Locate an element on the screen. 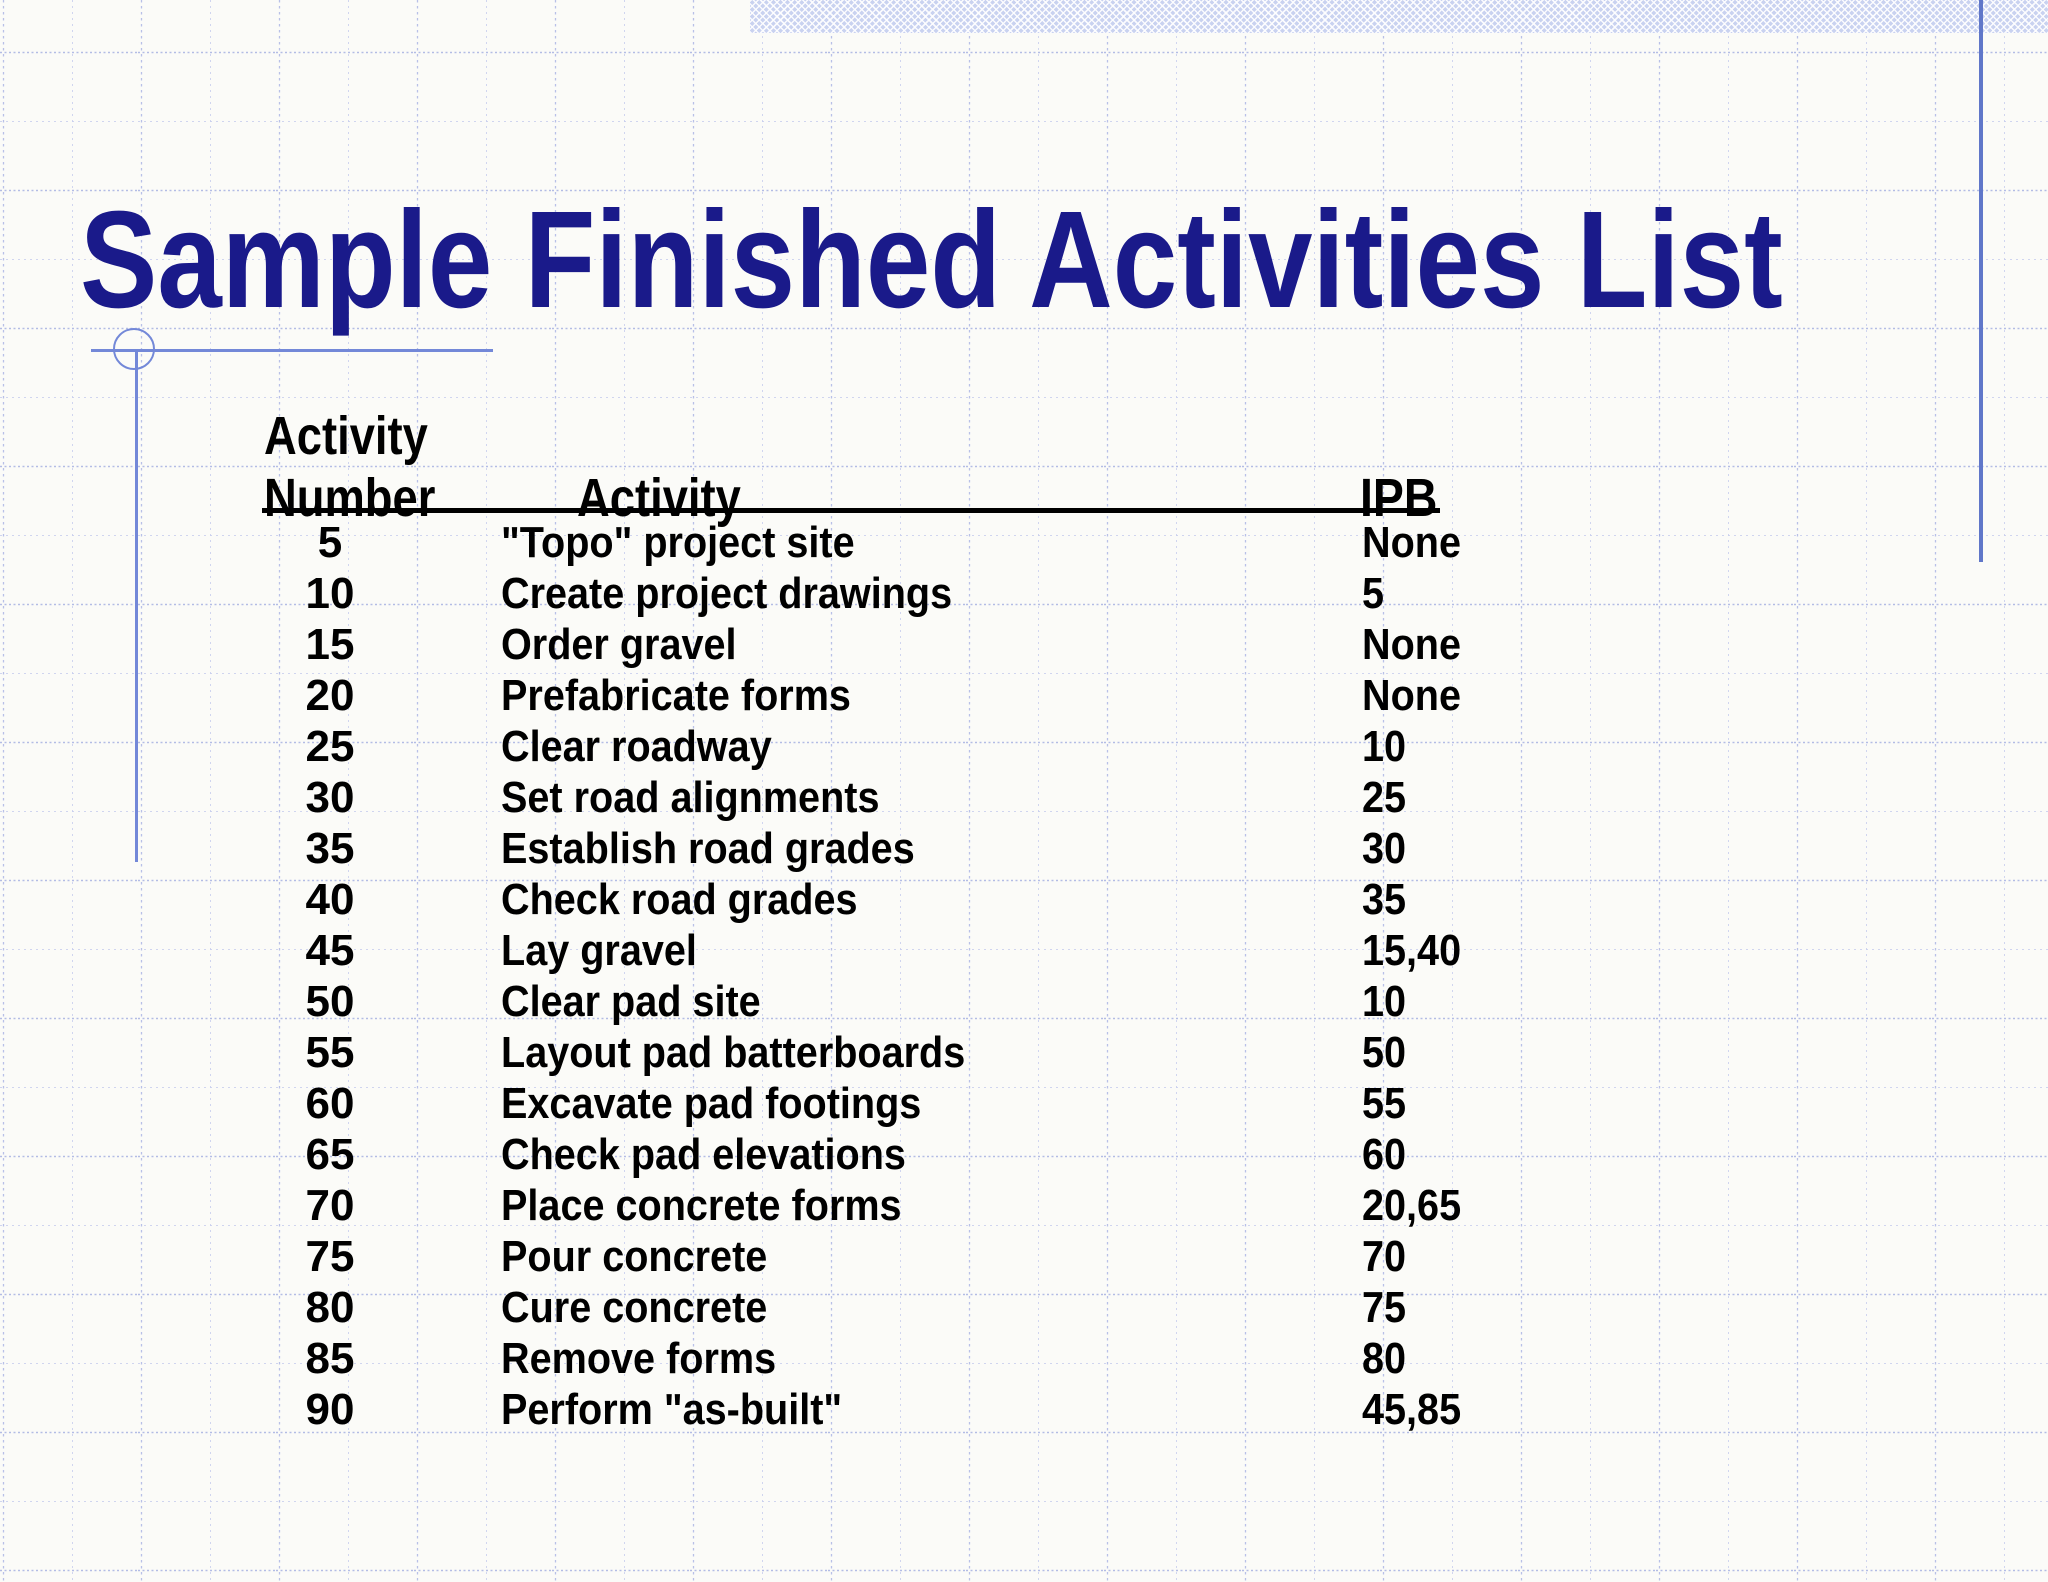 Image resolution: width=2048 pixels, height=1582 pixels. activity-number-cell: 50 is located at coordinates (330, 1001).